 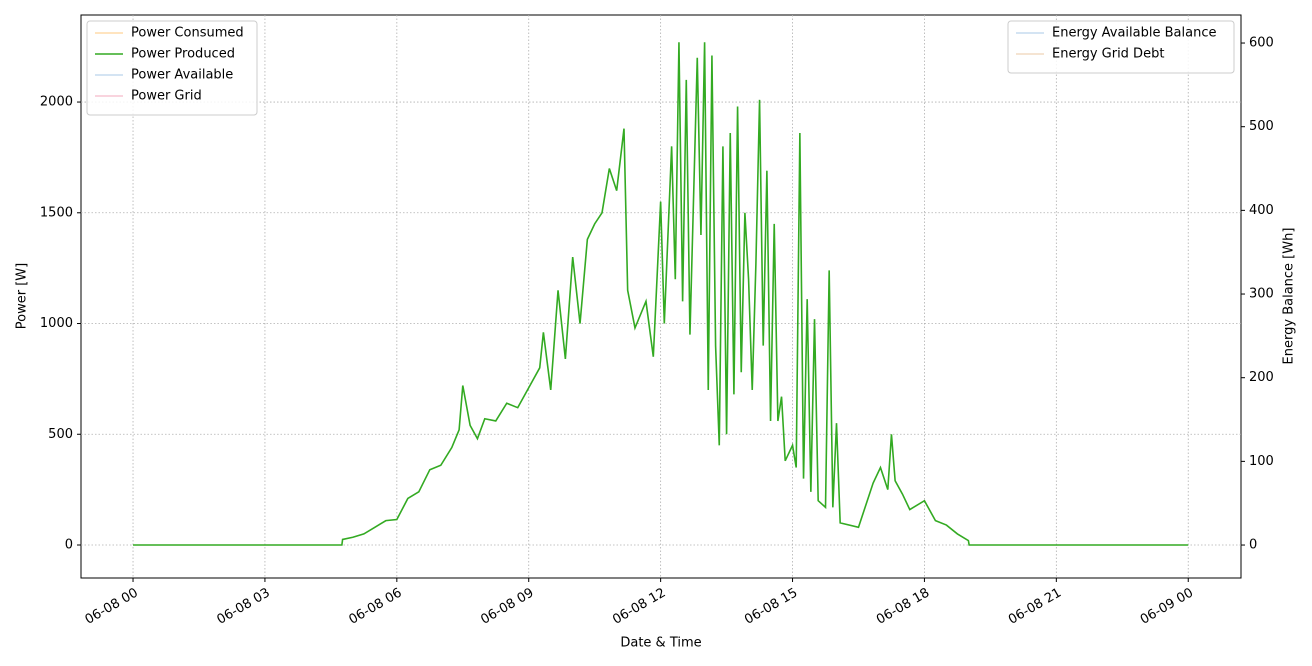 I want to click on y2-tick-label: 0, so click(x=1253, y=545).